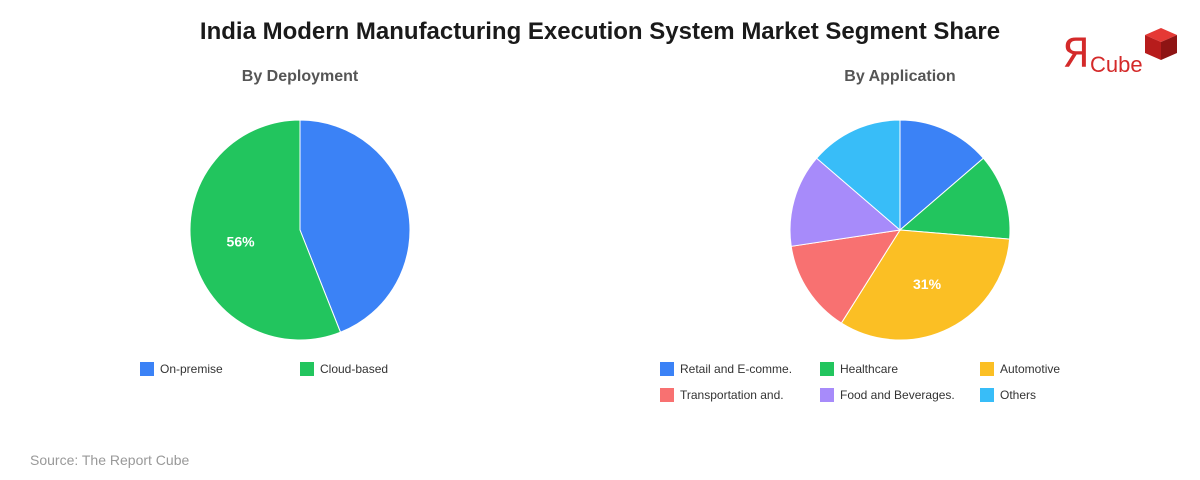 The width and height of the screenshot is (1200, 480). Describe the element at coordinates (265, 230) in the screenshot. I see `pie-slice-cloud-based` at that location.